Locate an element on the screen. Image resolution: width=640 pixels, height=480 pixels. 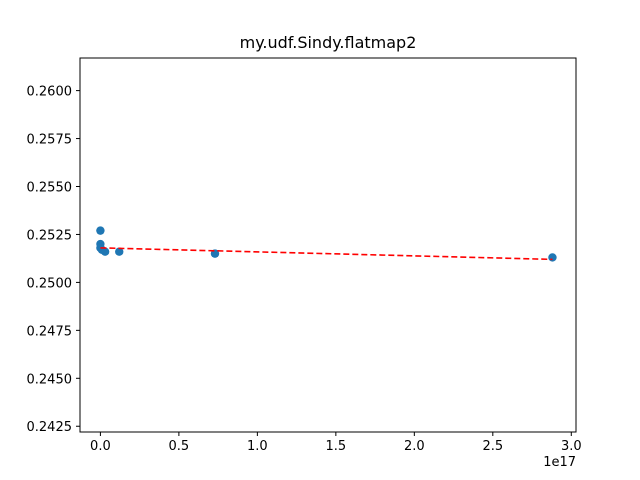
y-tick-label: 0.2425 is located at coordinates (50, 427).